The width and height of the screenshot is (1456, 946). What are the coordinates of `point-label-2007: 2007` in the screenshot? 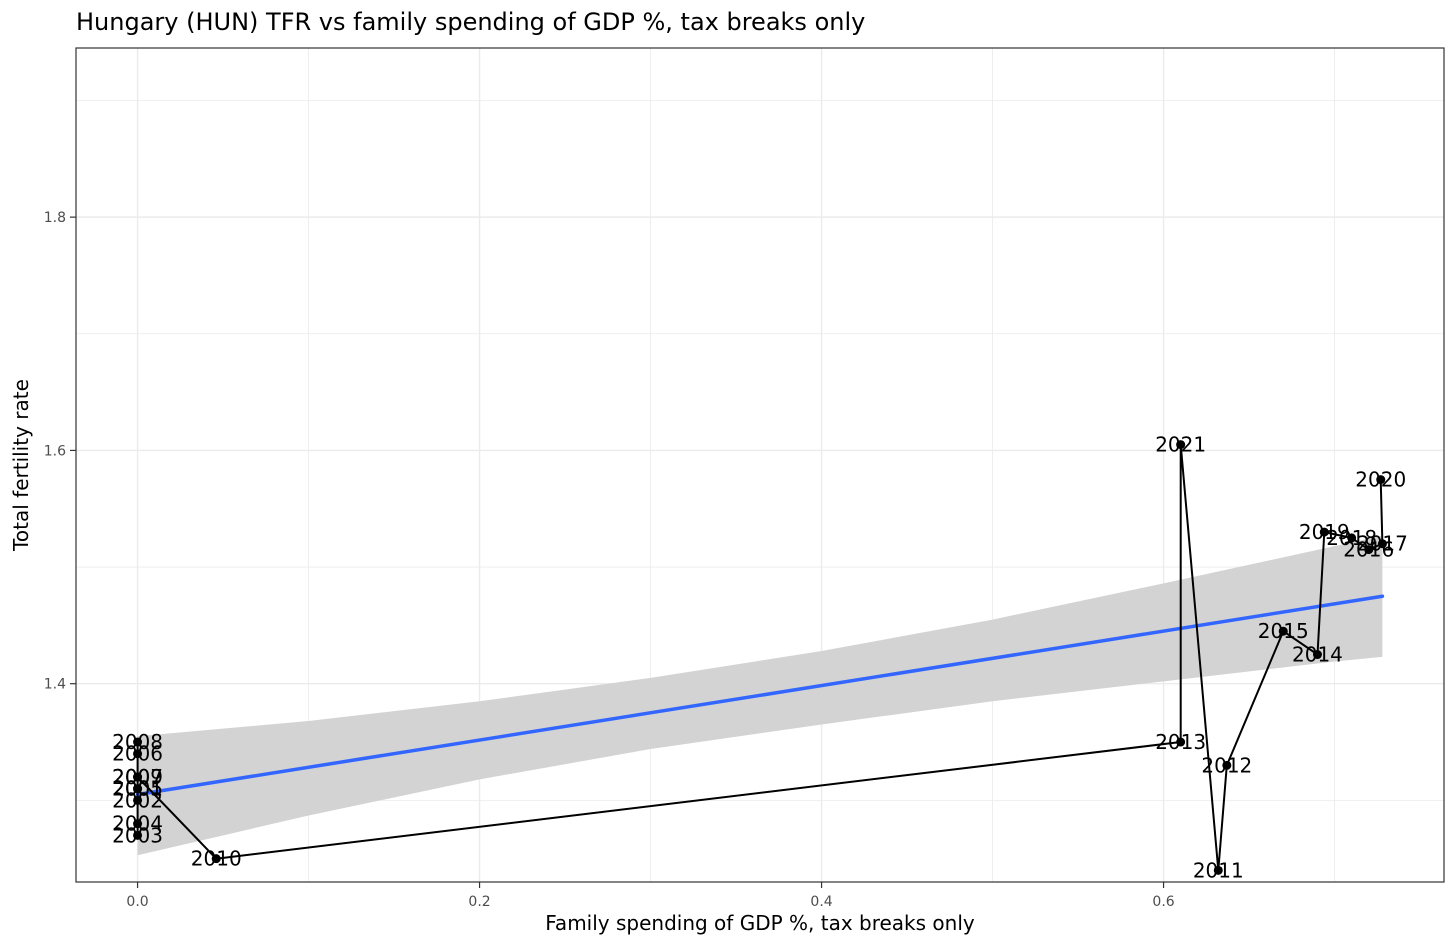 It's located at (137, 777).